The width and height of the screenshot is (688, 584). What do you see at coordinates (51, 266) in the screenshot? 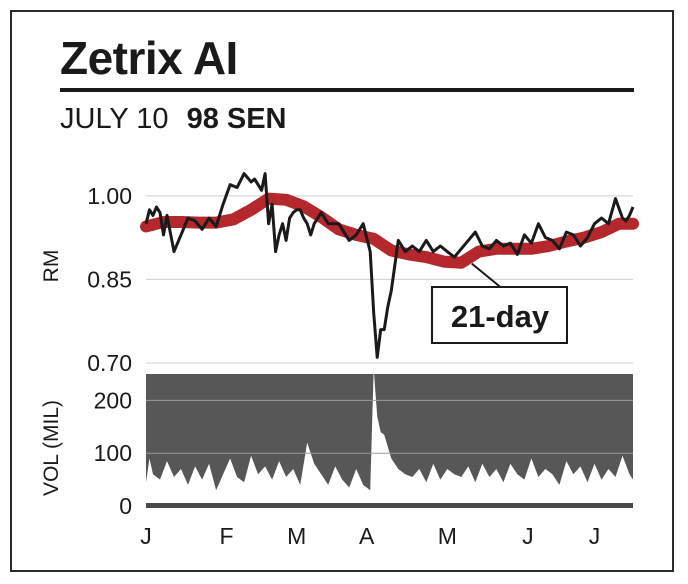
I see `price-axis-title: RM` at bounding box center [51, 266].